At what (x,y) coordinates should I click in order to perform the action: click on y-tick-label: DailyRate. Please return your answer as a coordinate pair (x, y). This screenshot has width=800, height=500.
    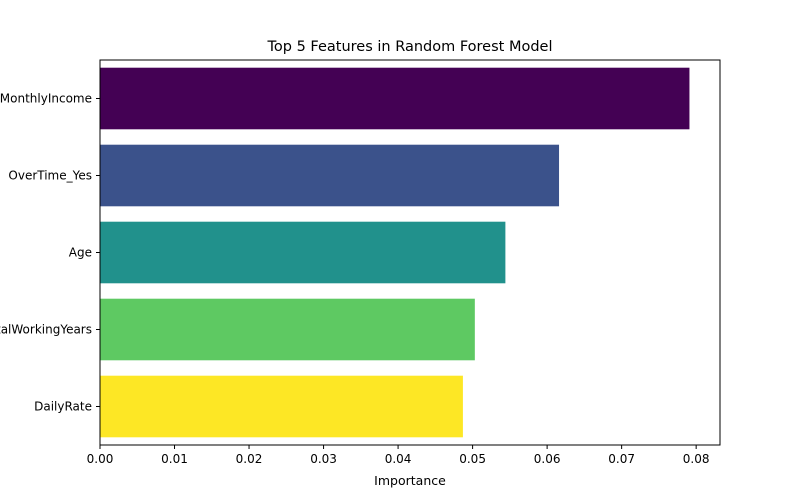
    Looking at the image, I should click on (63, 407).